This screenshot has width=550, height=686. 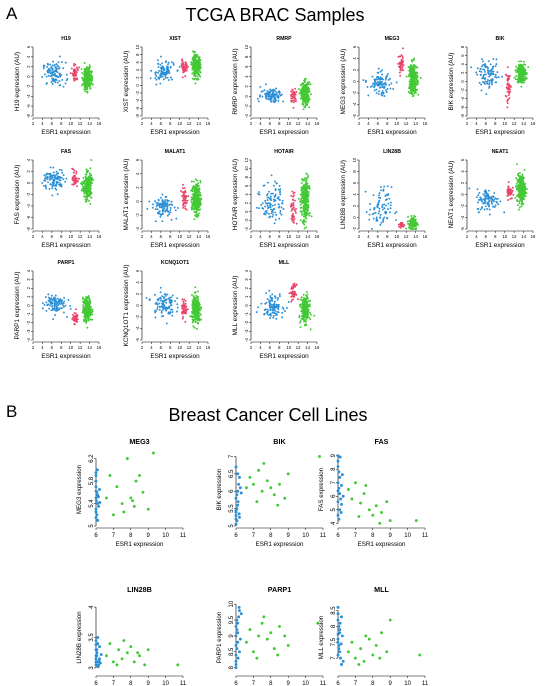 I want to click on y-tick-label: 10, so click(x=137, y=46).